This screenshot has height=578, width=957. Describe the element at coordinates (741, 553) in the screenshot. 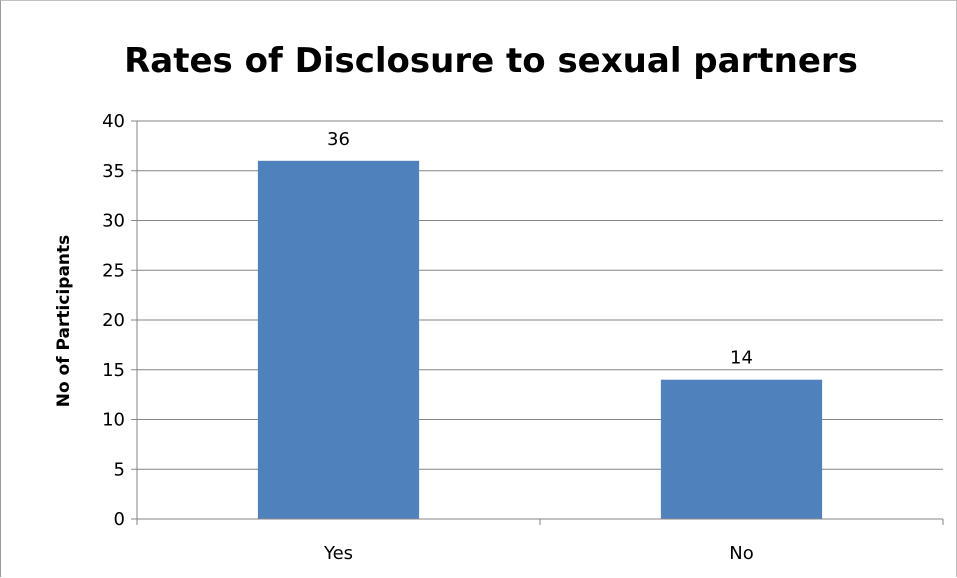

I see `x-tick-label-no: No` at that location.